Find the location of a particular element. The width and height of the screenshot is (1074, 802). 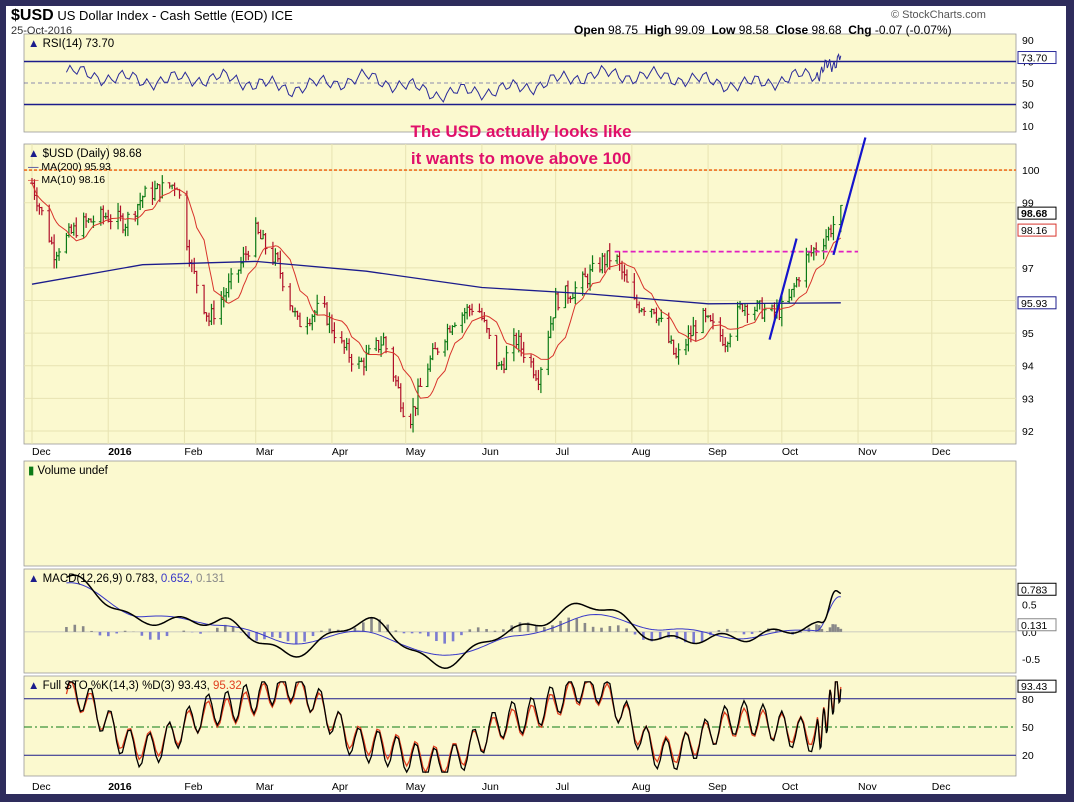

sto-y-tick: 20 is located at coordinates (1028, 756).